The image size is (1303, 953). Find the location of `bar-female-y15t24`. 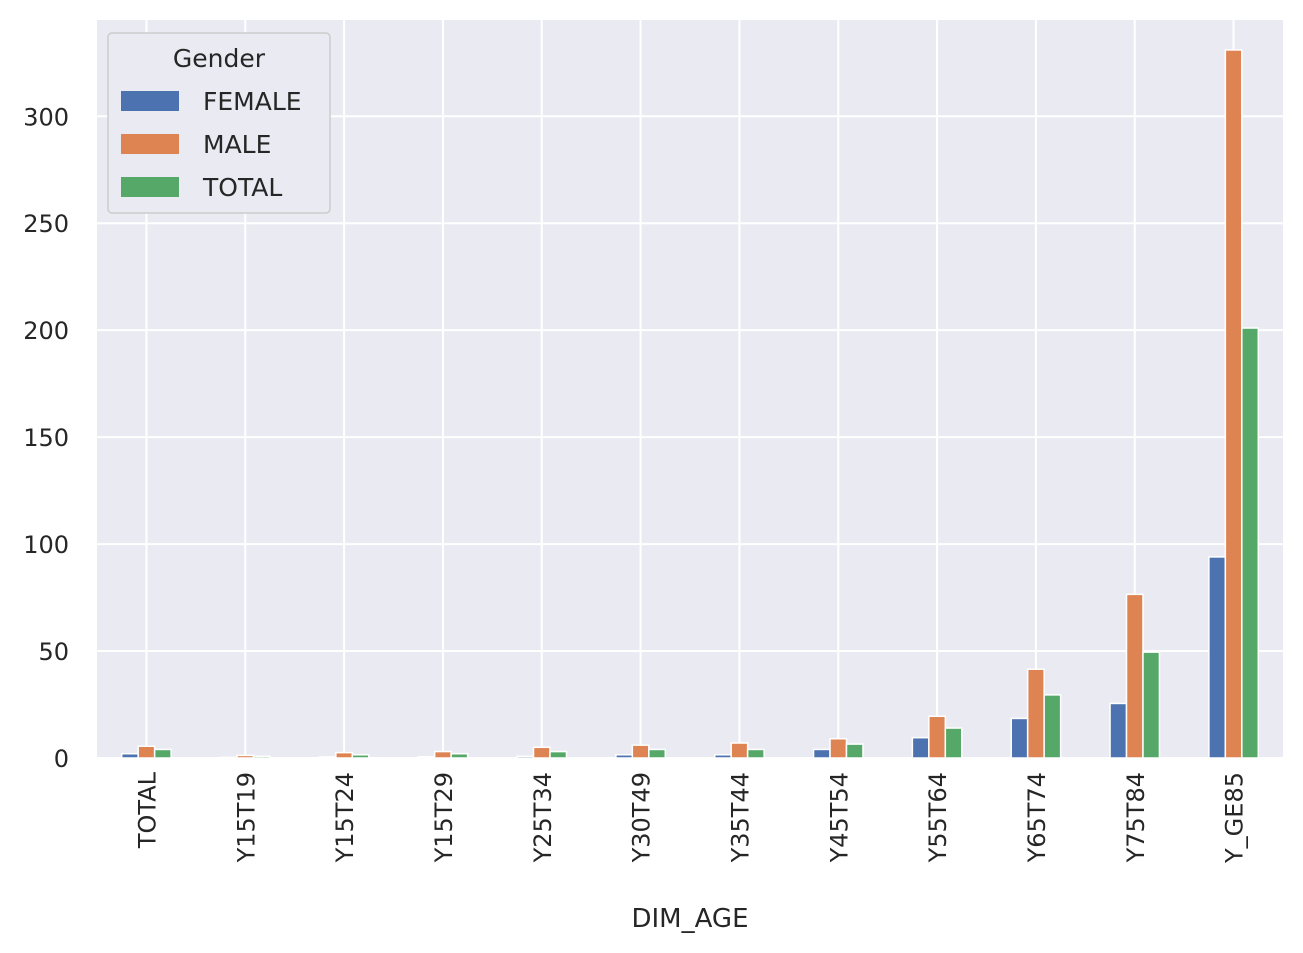

bar-female-y15t24 is located at coordinates (327, 757).